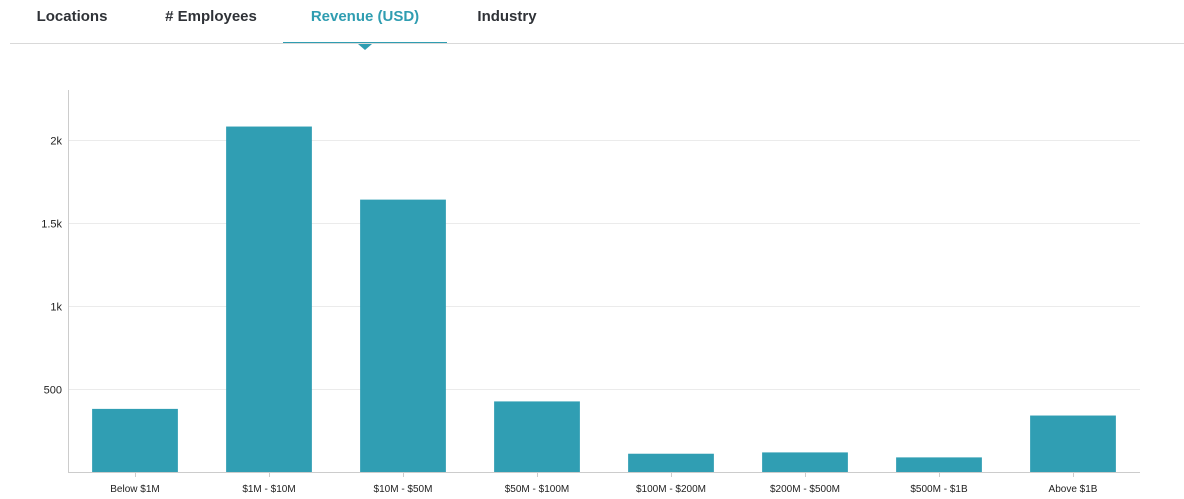 The width and height of the screenshot is (1184, 499). What do you see at coordinates (365, 16) in the screenshot?
I see `tab-label: Revenue (USD)` at bounding box center [365, 16].